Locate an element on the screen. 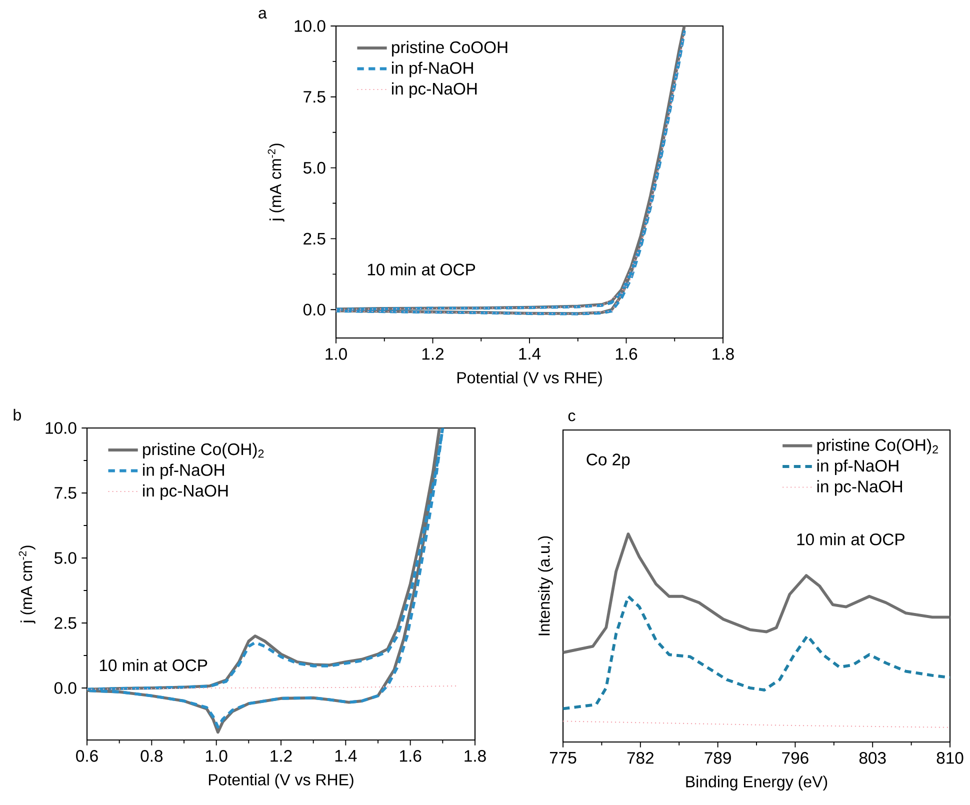 The height and width of the screenshot is (805, 970). chart-title: a is located at coordinates (262, 14).